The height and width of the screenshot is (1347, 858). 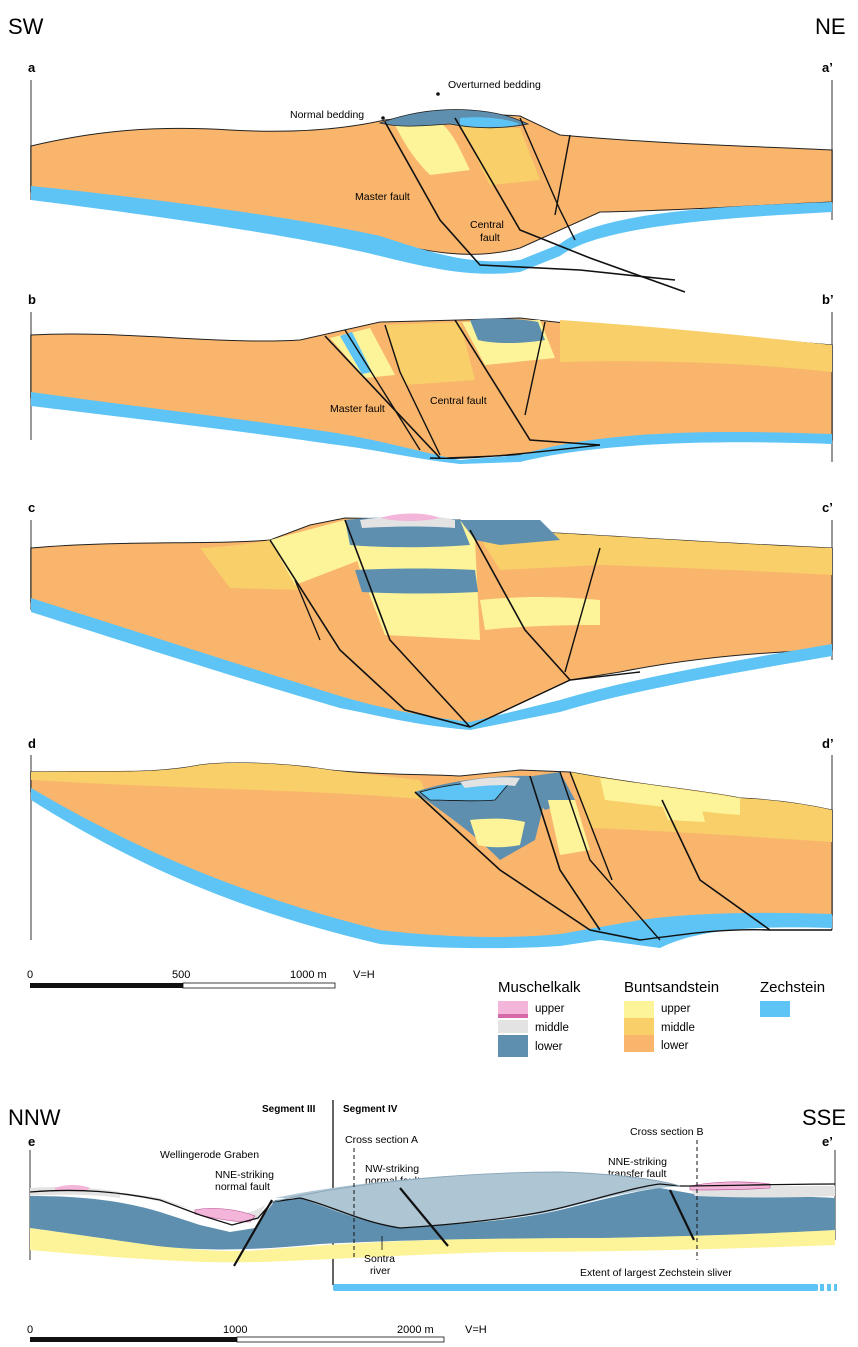 I want to click on bunt-upper-d-block, so click(x=497, y=833).